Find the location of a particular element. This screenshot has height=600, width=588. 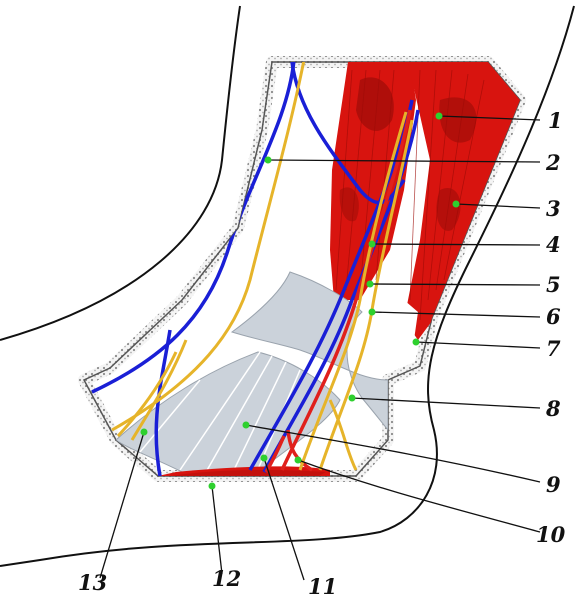

muscles is located at coordinates (425, 201).